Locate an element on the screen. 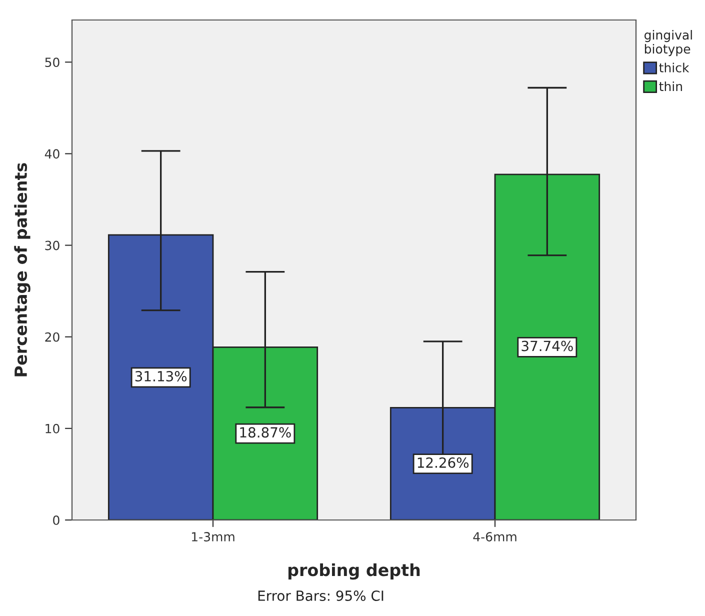 This screenshot has height=616, width=705. y-tick-label: 10 is located at coordinates (53, 429).